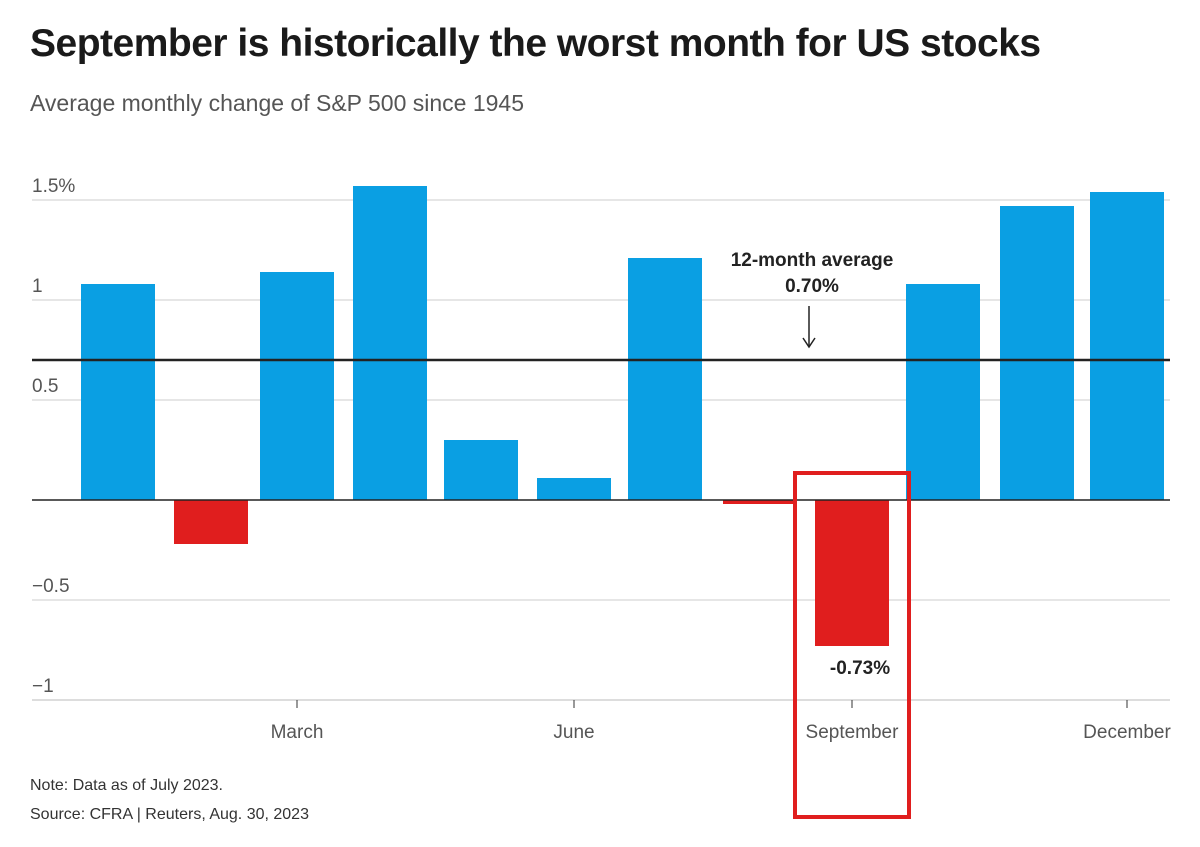  Describe the element at coordinates (853, 732) in the screenshot. I see `x-tick-label: September` at that location.